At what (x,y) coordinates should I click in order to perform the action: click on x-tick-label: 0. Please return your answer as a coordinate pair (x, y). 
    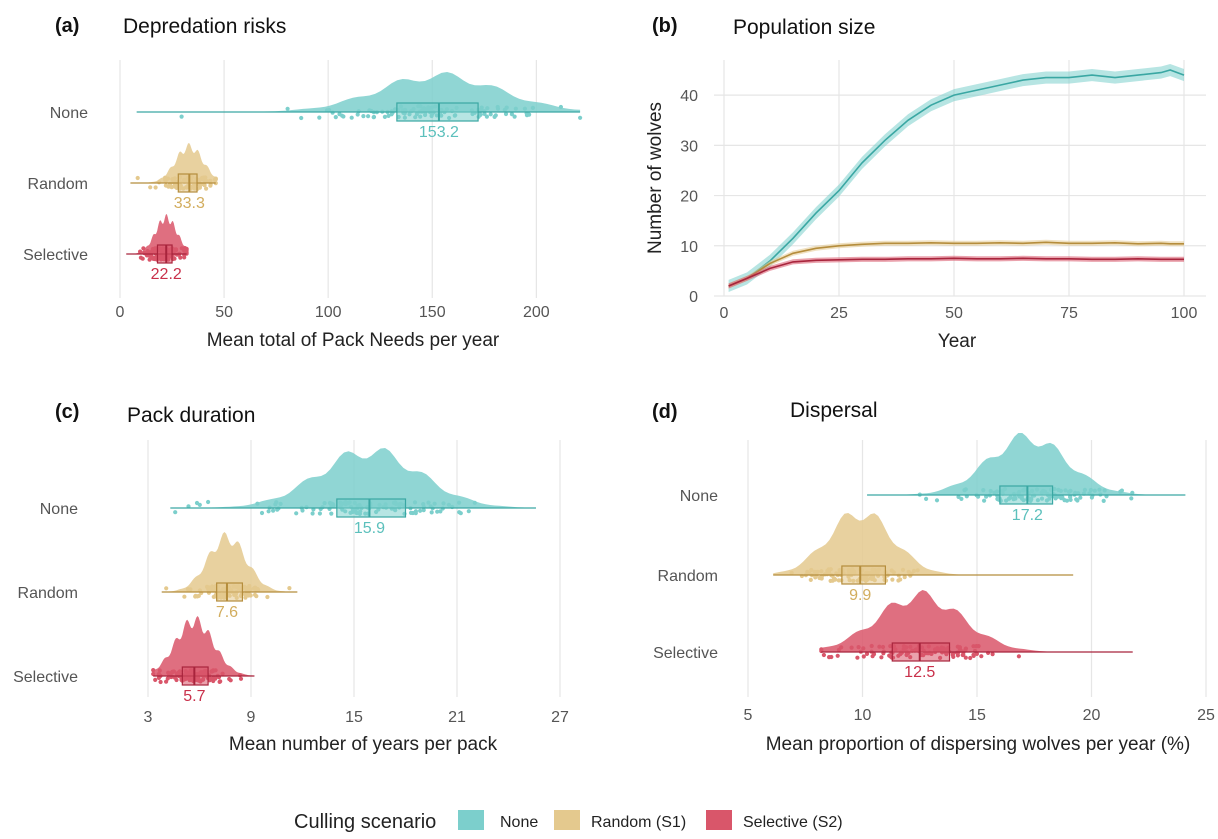
    Looking at the image, I should click on (120, 312).